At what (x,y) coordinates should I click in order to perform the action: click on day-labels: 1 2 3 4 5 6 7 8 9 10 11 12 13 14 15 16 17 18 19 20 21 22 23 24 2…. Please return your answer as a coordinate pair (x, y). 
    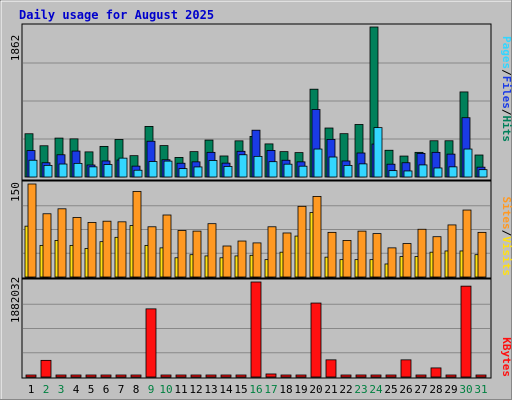
    Looking at the image, I should click on (258, 389).